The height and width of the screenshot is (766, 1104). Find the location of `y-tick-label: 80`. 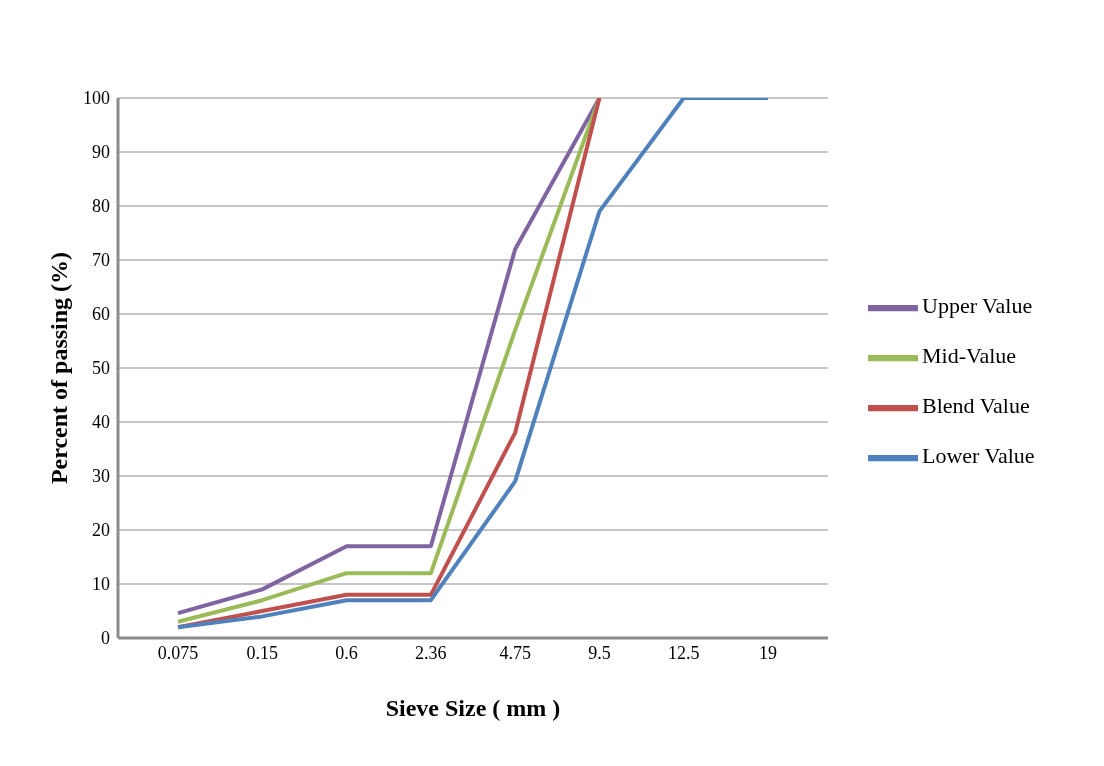

y-tick-label: 80 is located at coordinates (101, 206).